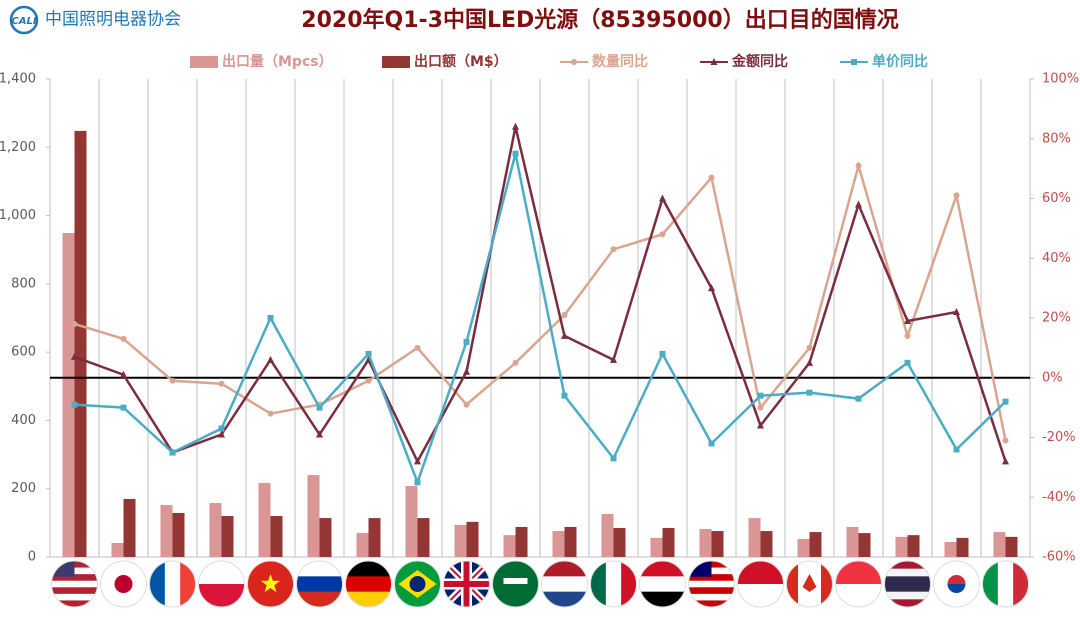 The height and width of the screenshot is (619, 1080). What do you see at coordinates (396, 62) in the screenshot?
I see `legend-swatch` at bounding box center [396, 62].